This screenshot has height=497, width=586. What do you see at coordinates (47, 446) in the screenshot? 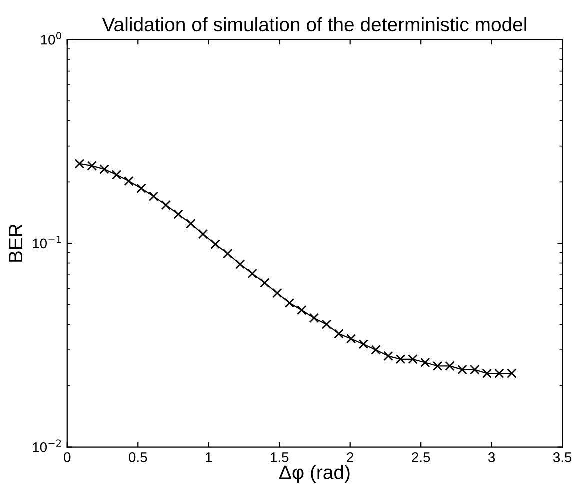
I see `y-tick-label: 10$^{−2}$` at bounding box center [47, 446].